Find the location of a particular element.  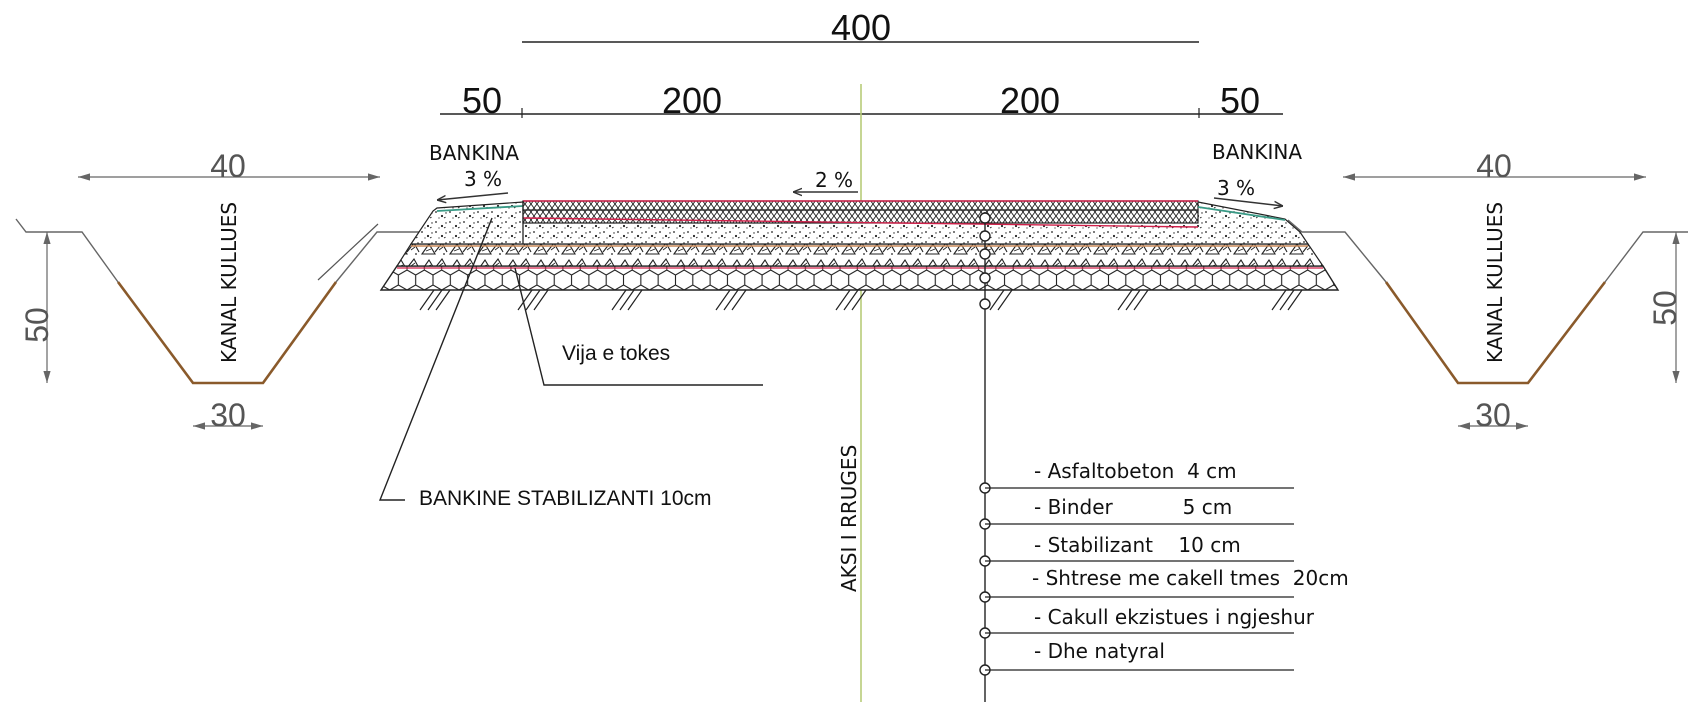

left-ditch is located at coordinates (225, 301).